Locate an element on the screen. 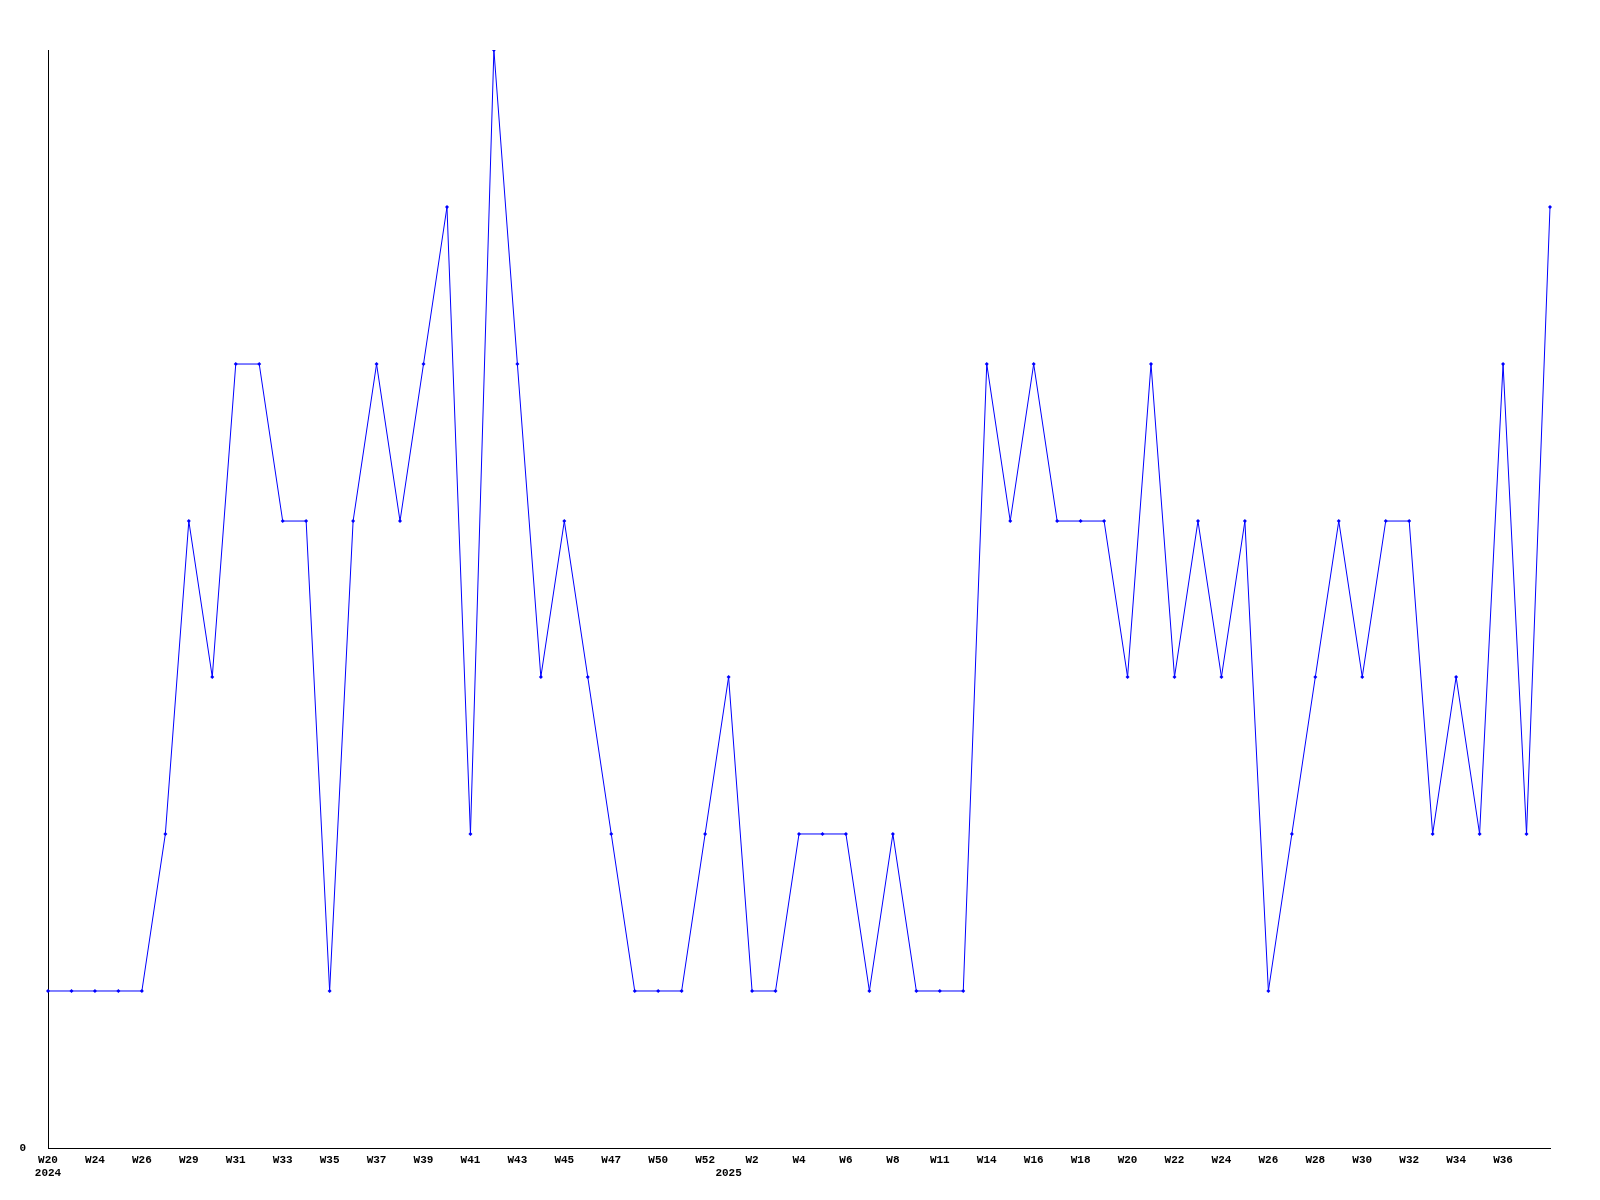 The image size is (1600, 1200). x-tick-label: W30 is located at coordinates (1362, 1160).